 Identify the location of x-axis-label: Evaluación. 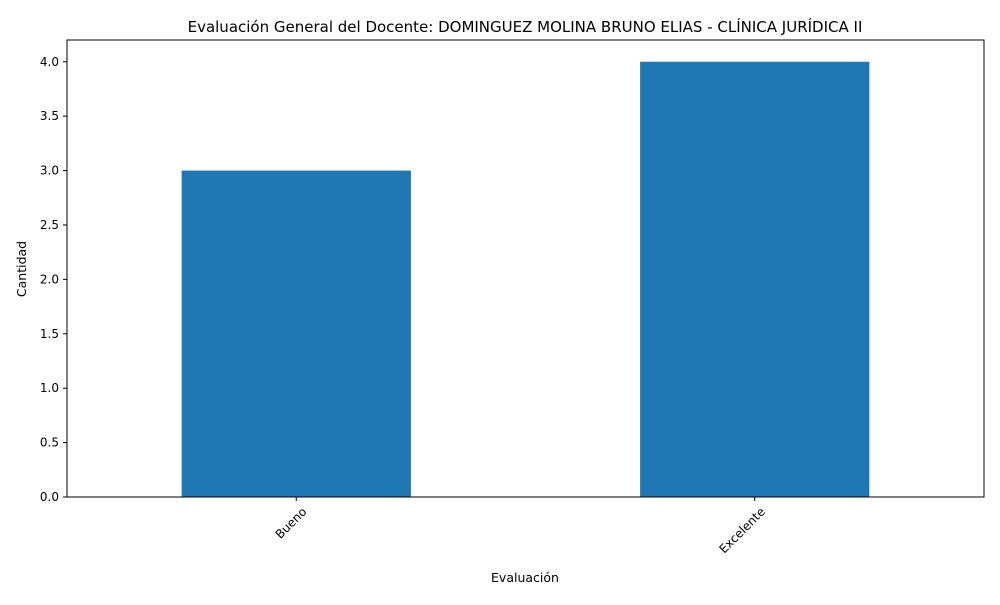
(525, 577).